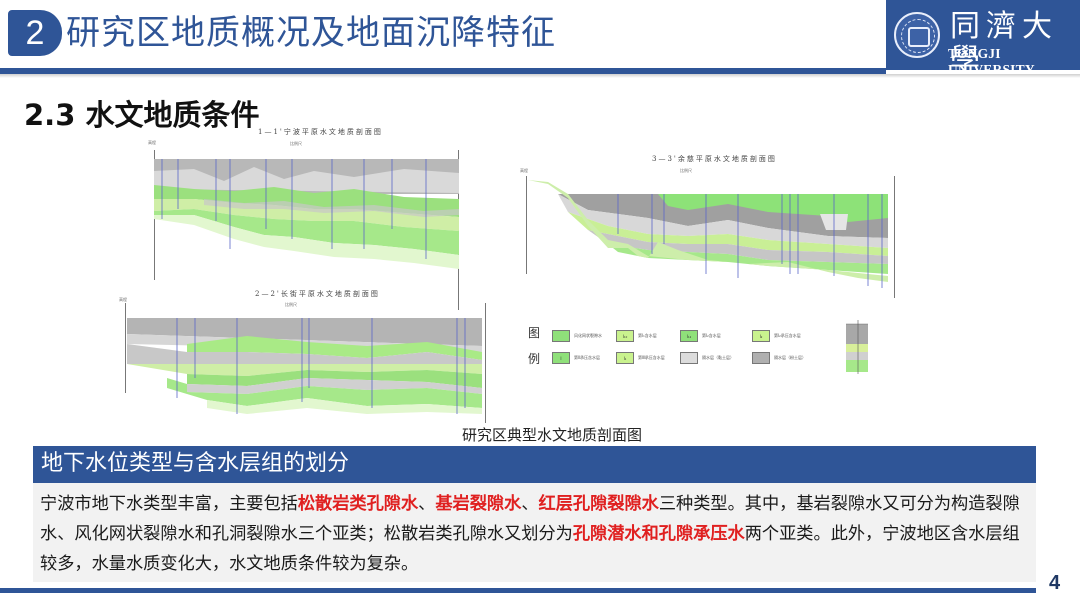 This screenshot has height=608, width=1080. Describe the element at coordinates (561, 358) in the screenshot. I see `legend-swatch: I` at that location.